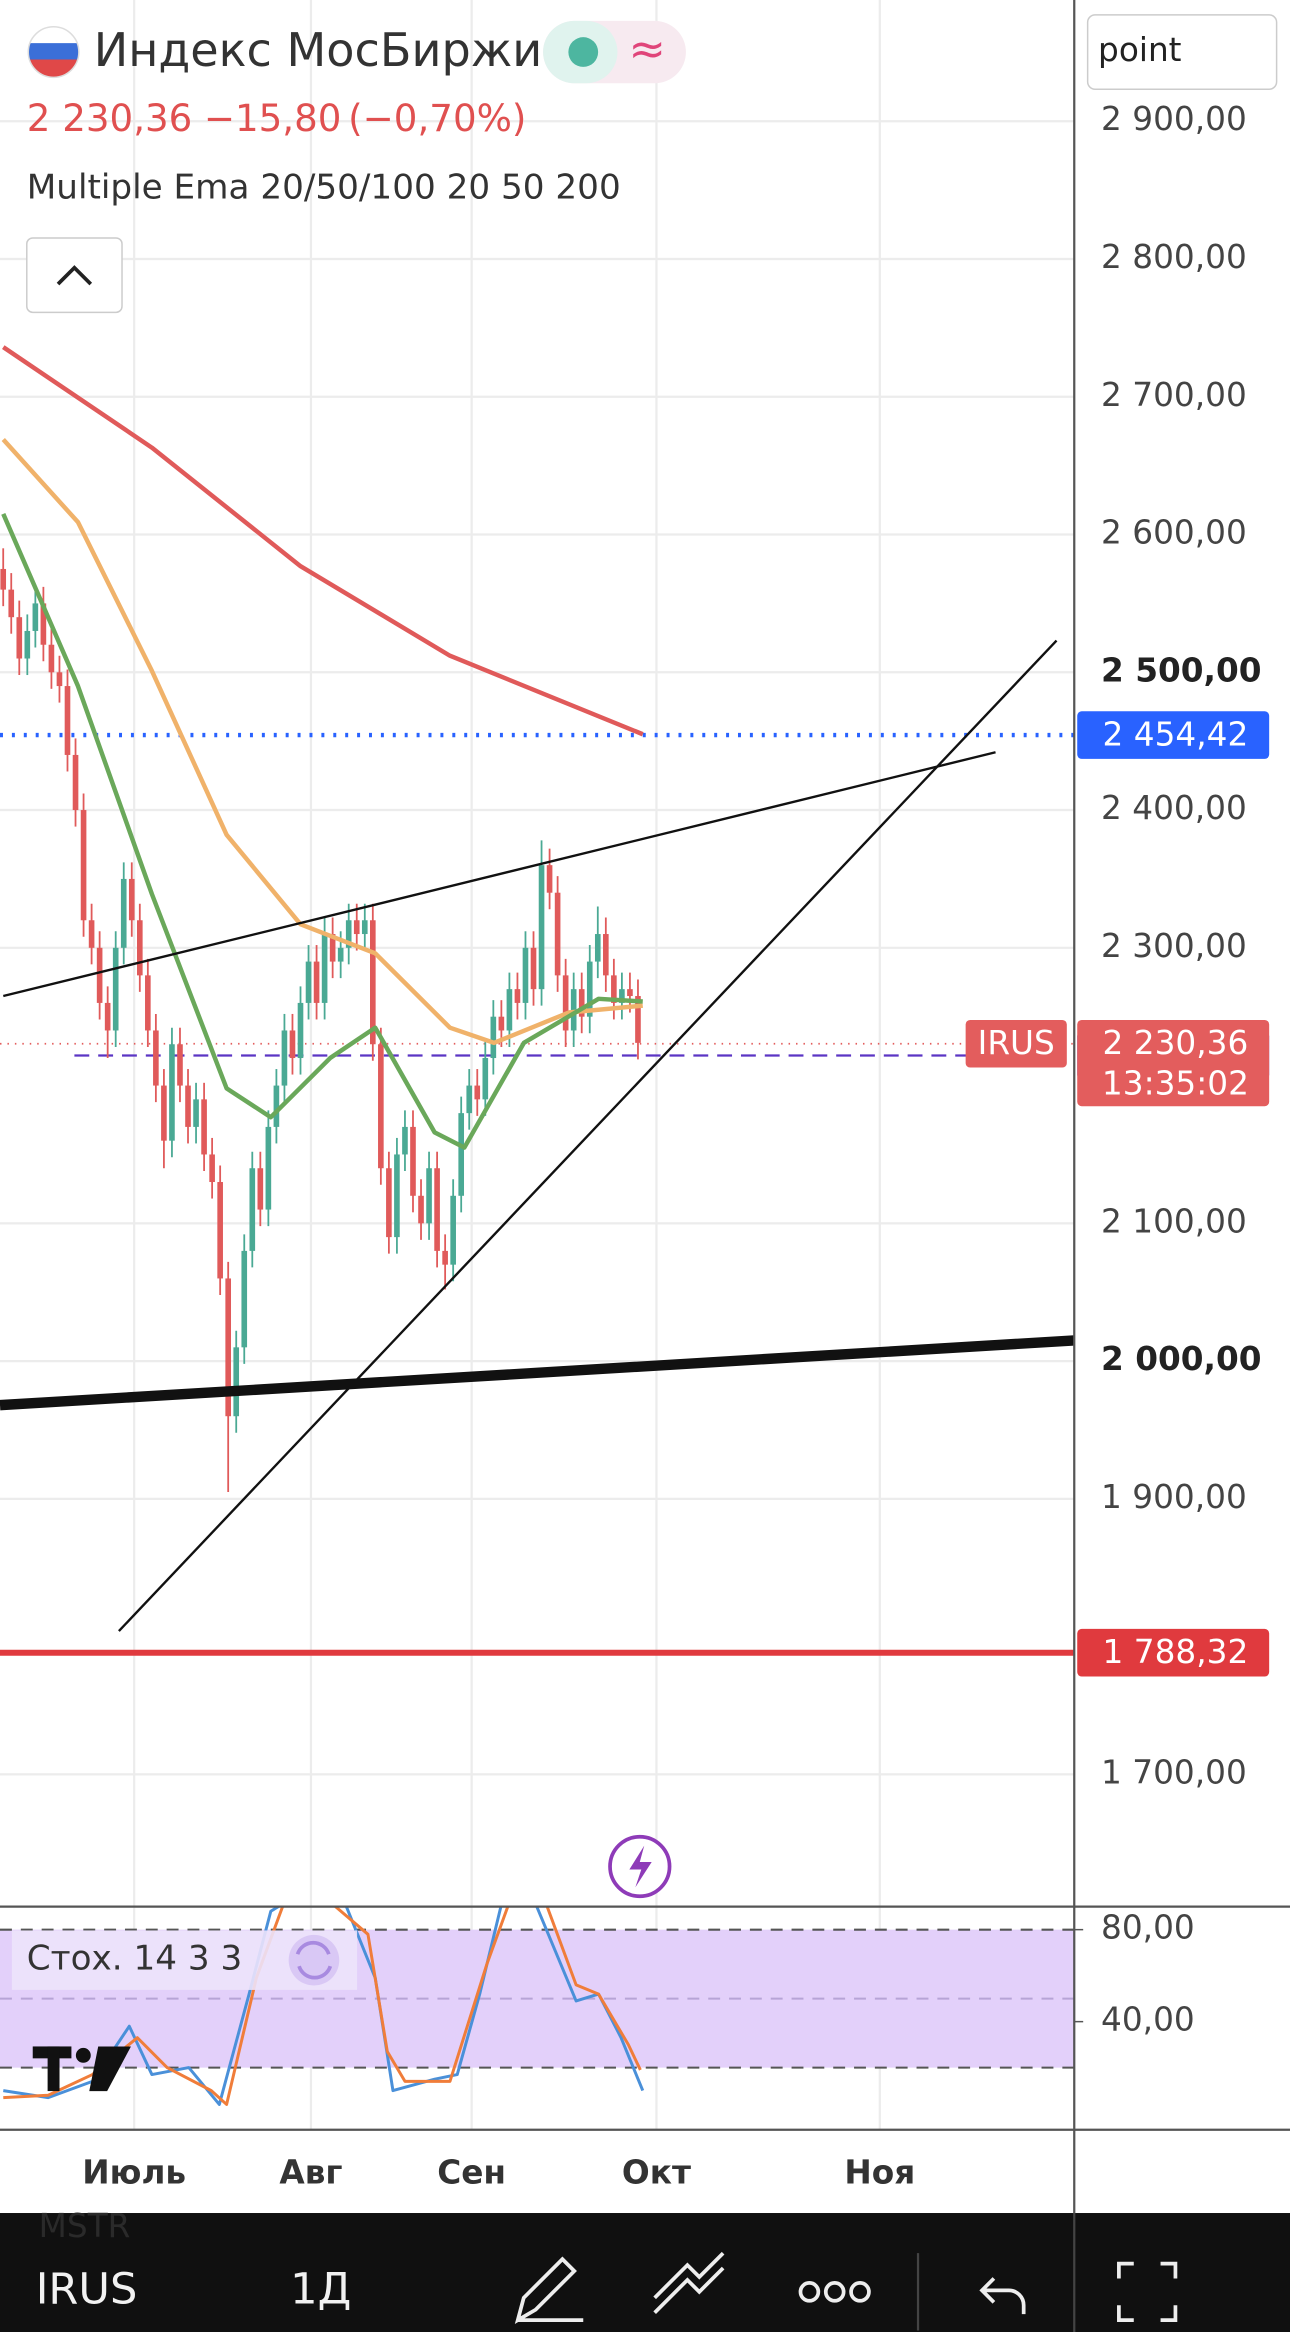  Describe the element at coordinates (310, 2172) in the screenshot. I see `x-tick-label: Авг` at that location.